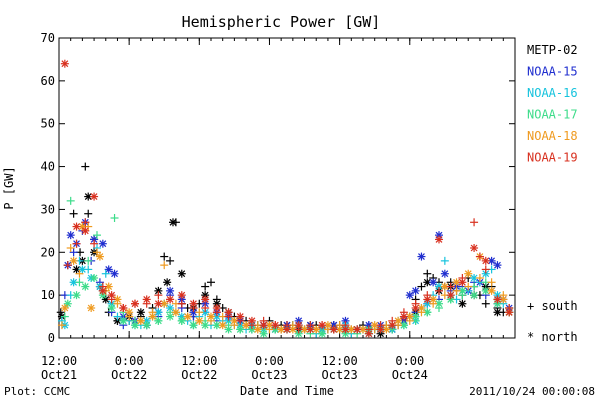  What do you see at coordinates (48, 124) in the screenshot?
I see `y-tick-label: 50` at bounding box center [48, 124].